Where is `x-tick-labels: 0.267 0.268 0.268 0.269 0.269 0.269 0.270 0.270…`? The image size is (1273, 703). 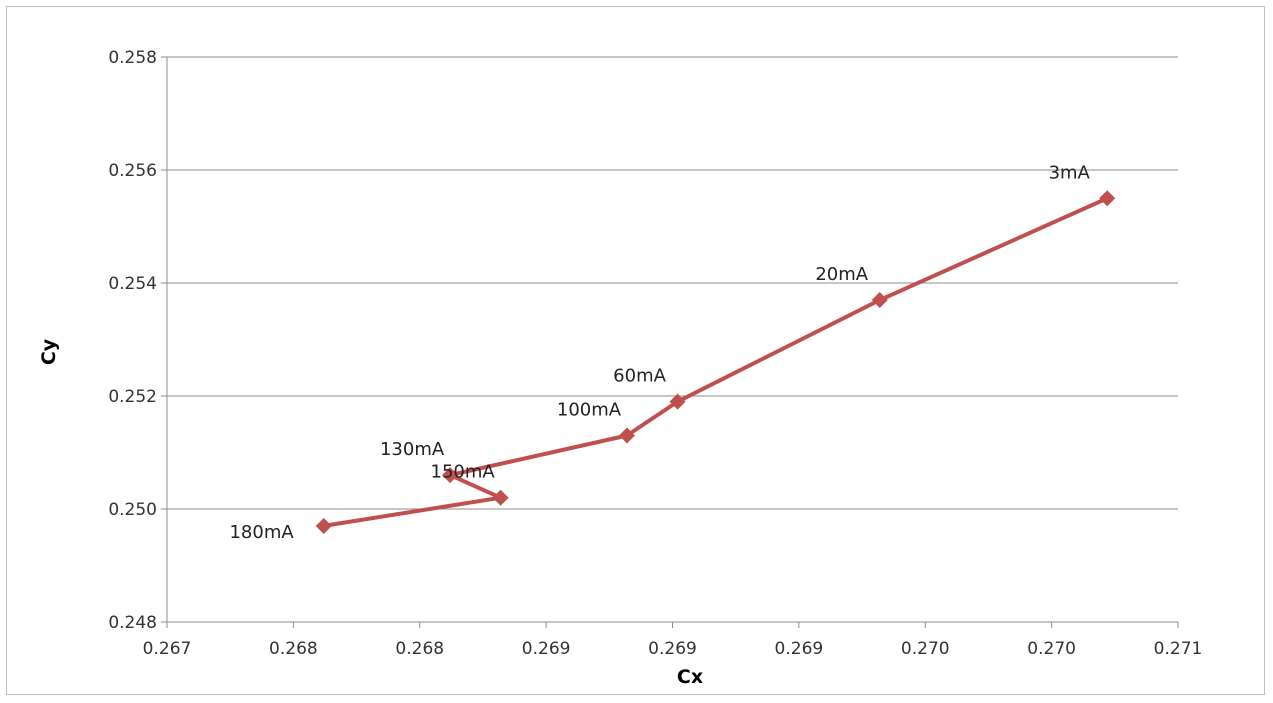 x-tick-labels: 0.267 0.268 0.268 0.269 0.269 0.269 0.270 0.270… is located at coordinates (673, 649).